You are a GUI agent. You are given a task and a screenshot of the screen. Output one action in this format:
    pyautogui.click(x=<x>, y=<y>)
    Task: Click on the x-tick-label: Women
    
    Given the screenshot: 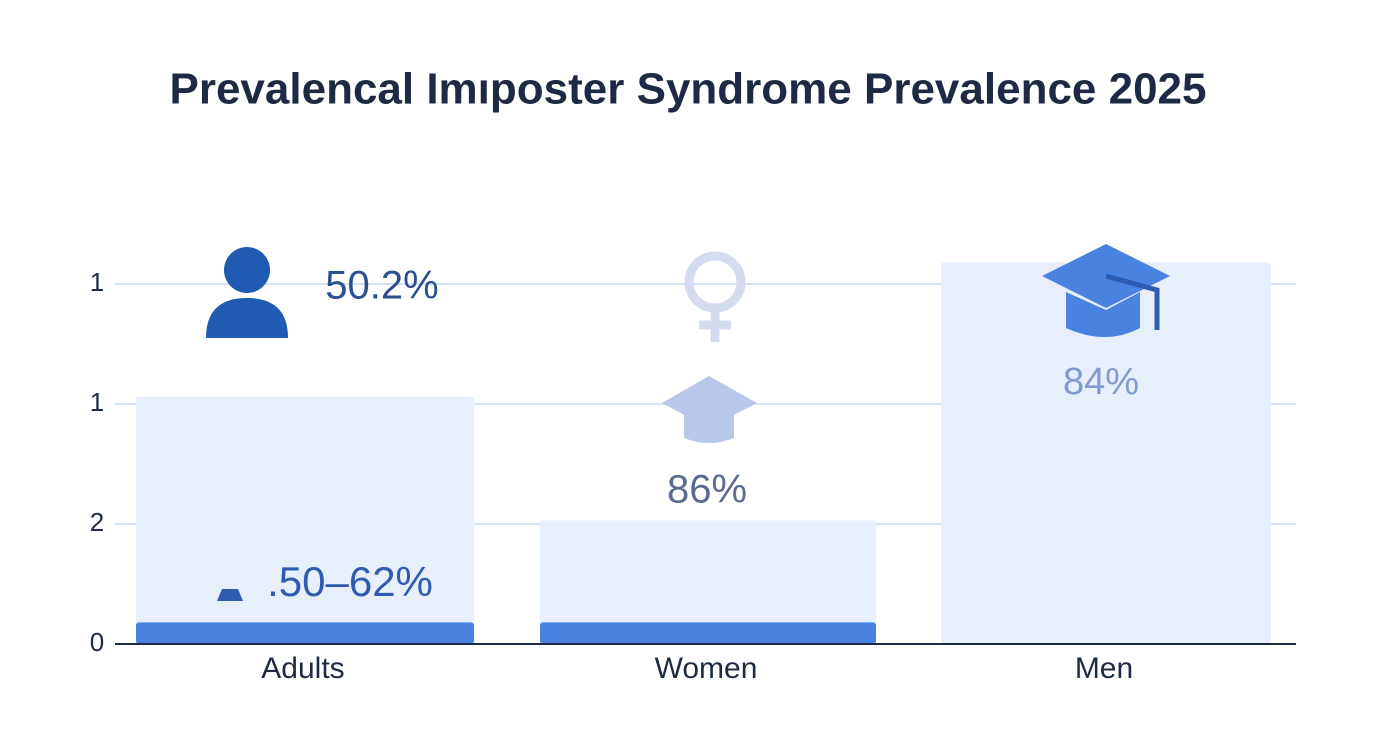 What is the action you would take?
    pyautogui.click(x=706, y=668)
    